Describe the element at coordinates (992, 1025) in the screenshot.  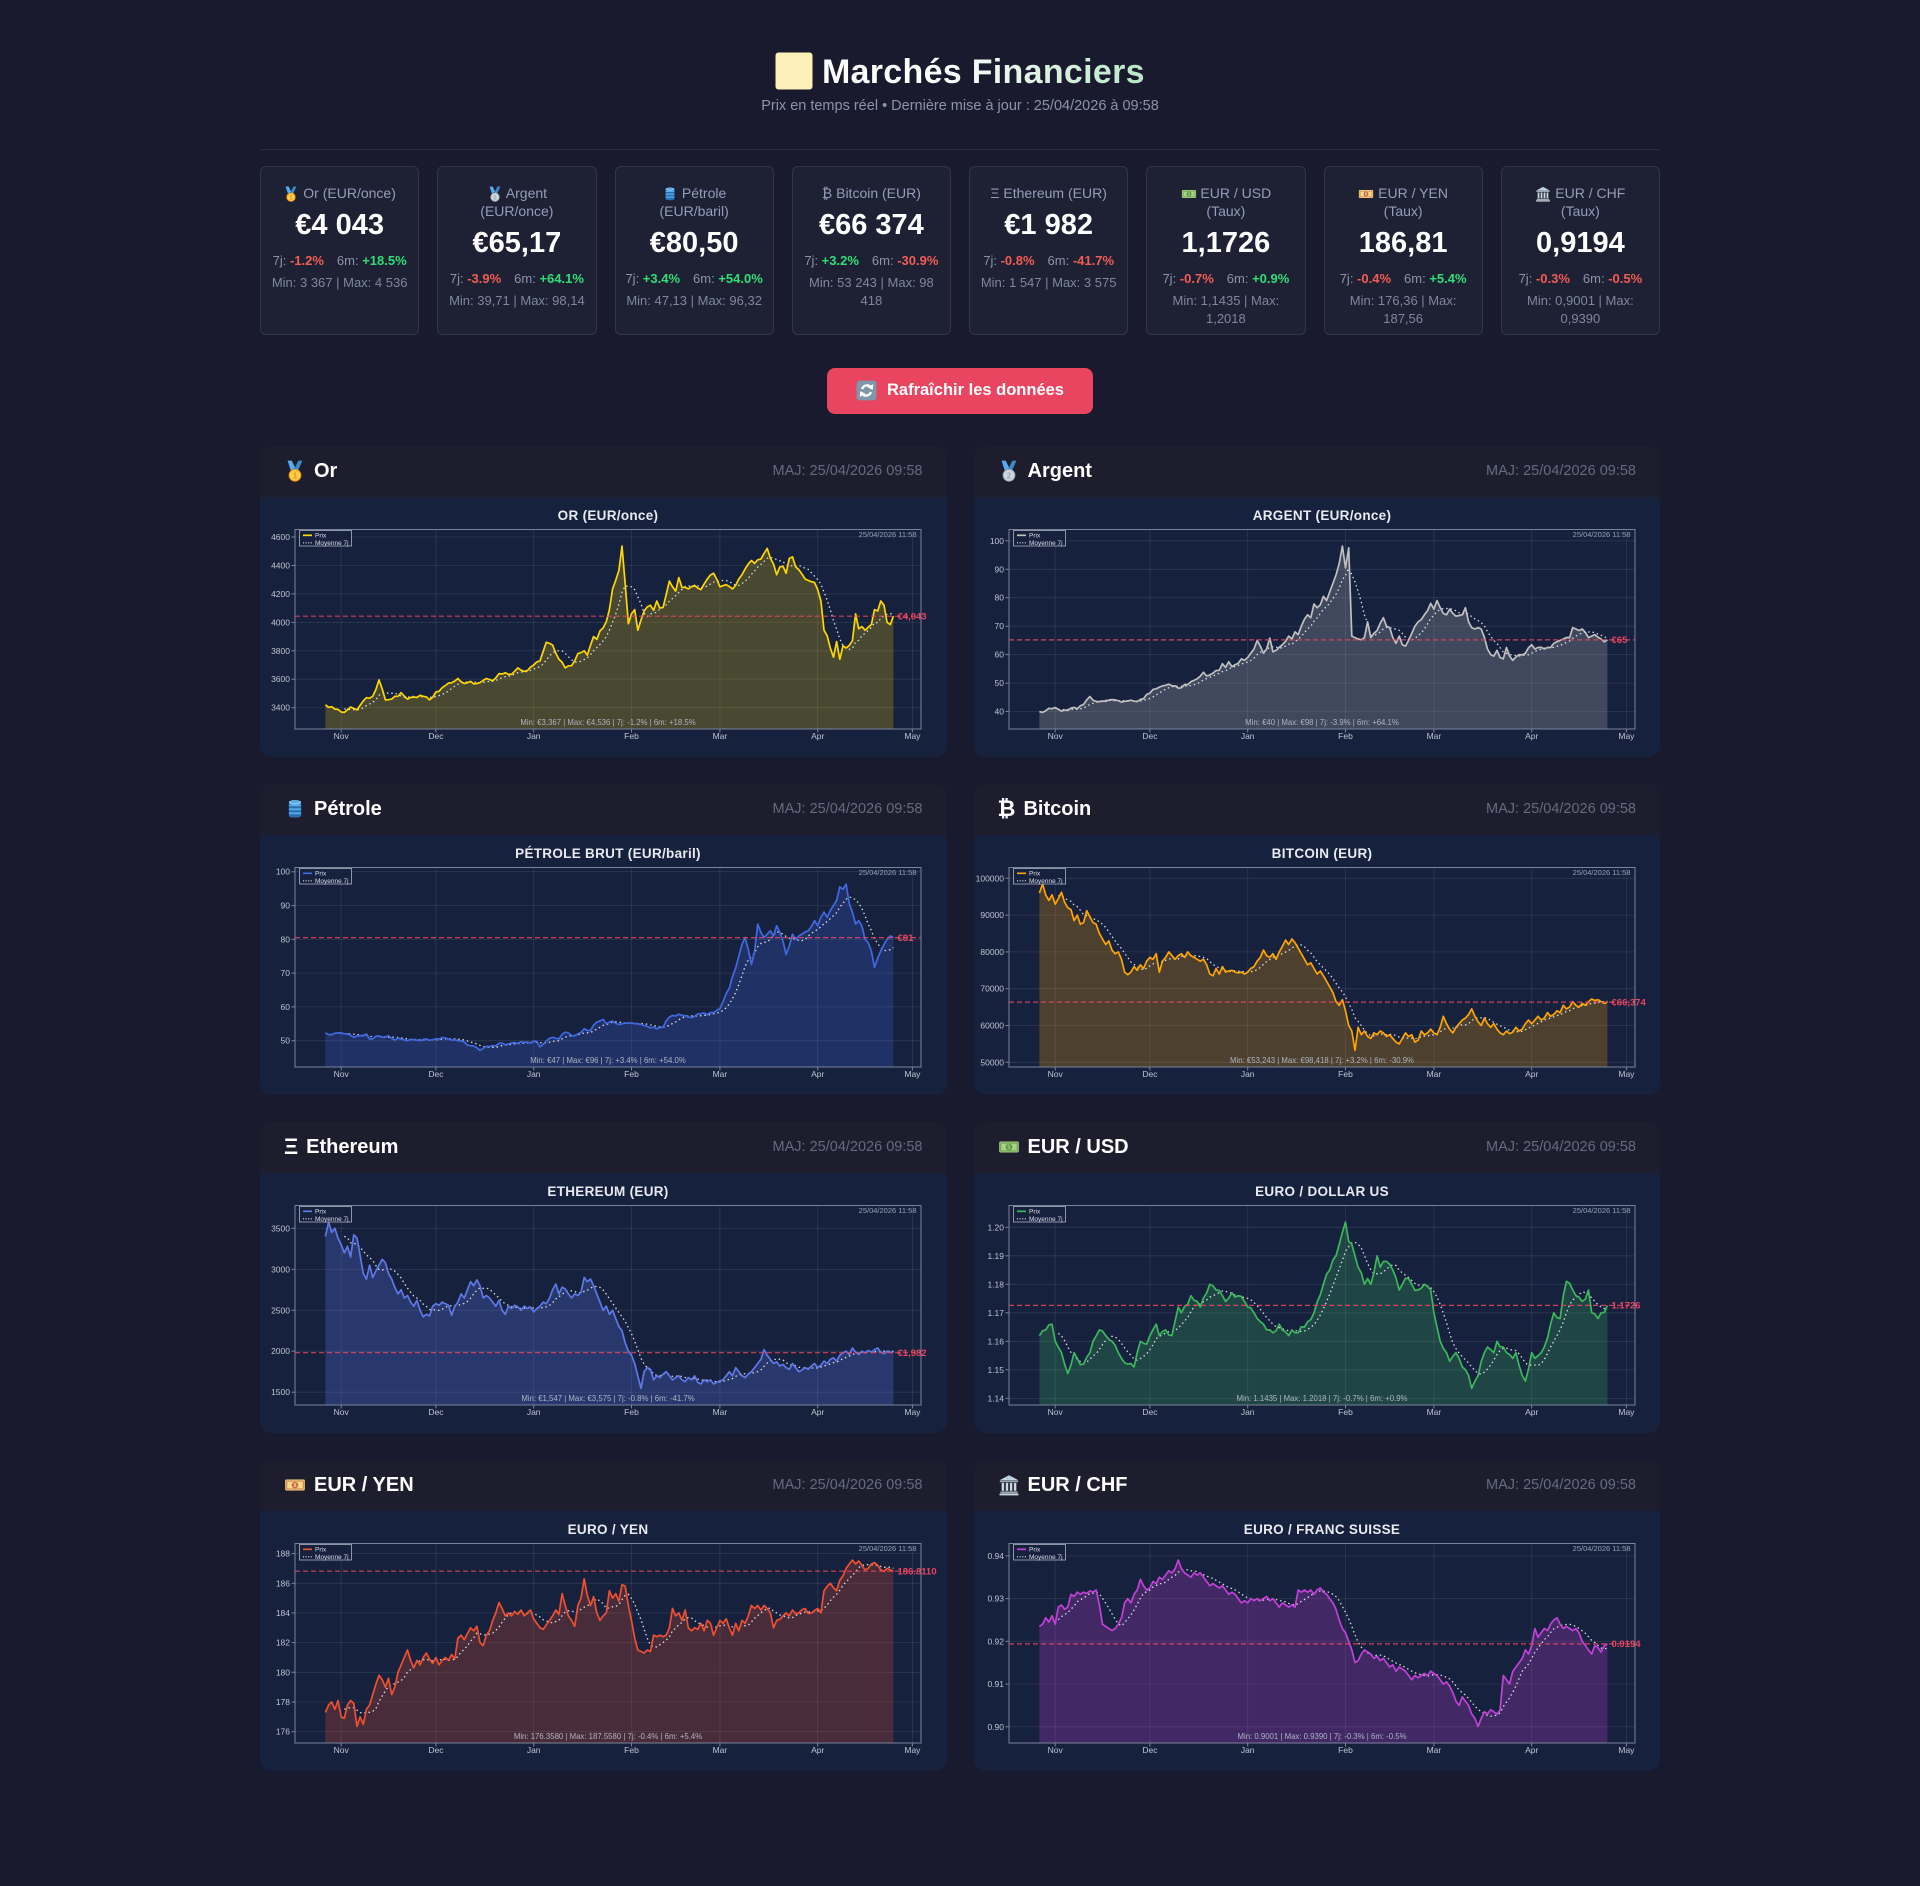
I see `svg-text: 60000` at that location.